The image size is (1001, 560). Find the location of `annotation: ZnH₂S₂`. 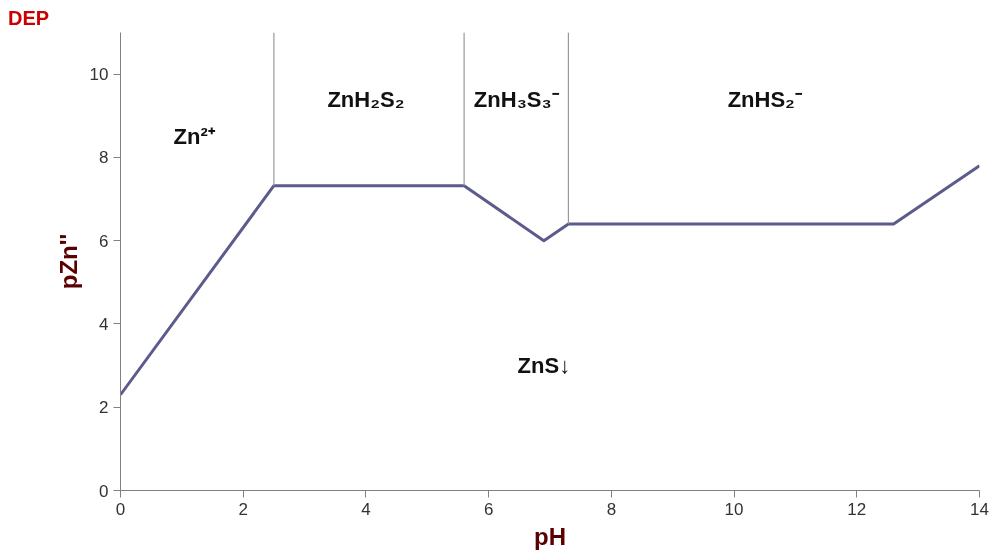

annotation: ZnH₂S₂ is located at coordinates (366, 99).